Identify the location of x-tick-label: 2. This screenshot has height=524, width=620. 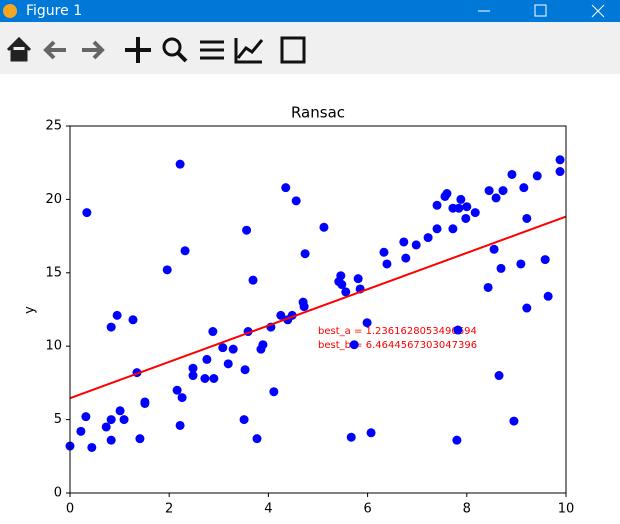
(169, 509).